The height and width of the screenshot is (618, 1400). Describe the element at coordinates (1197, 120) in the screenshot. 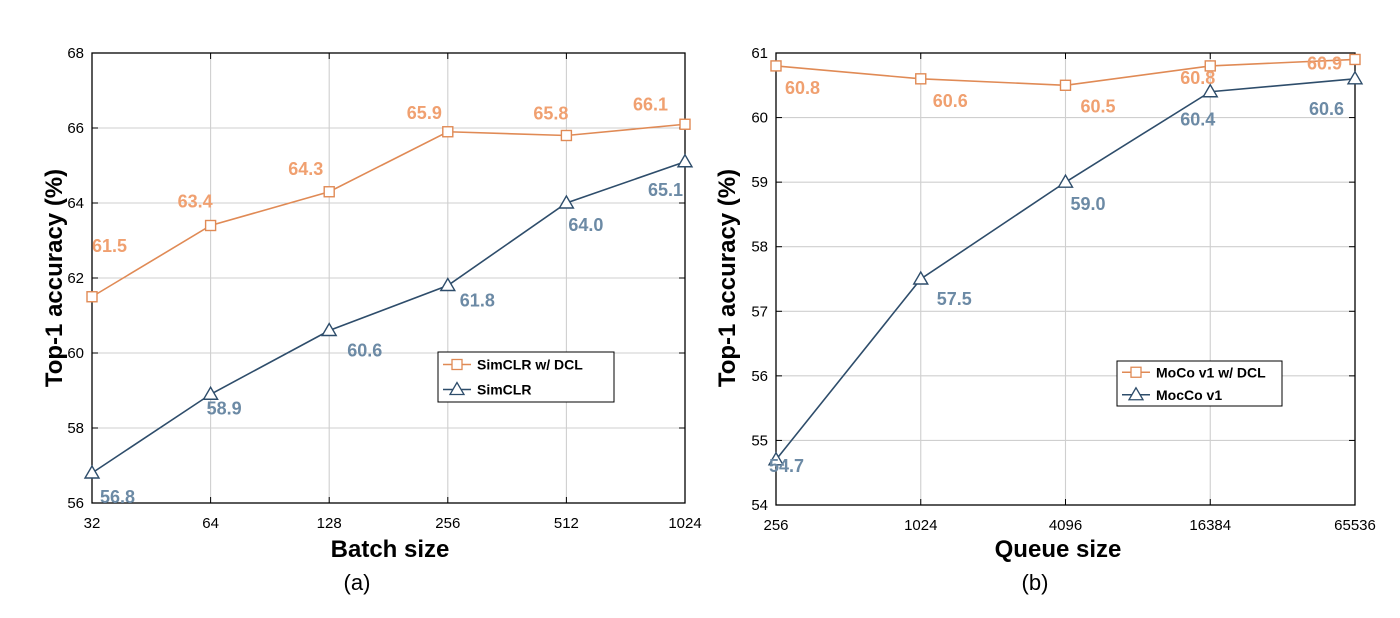

I see `data-label: 60.4` at that location.